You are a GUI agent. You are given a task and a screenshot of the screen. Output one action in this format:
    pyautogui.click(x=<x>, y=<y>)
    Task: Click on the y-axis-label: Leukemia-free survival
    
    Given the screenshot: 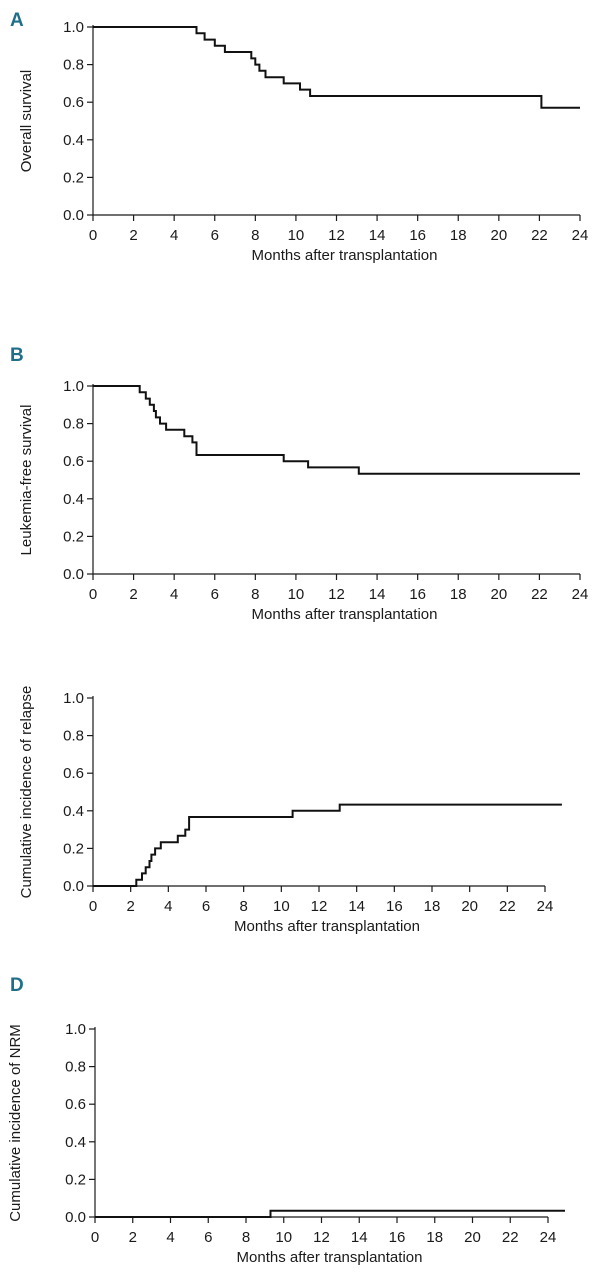 What is the action you would take?
    pyautogui.click(x=26, y=480)
    